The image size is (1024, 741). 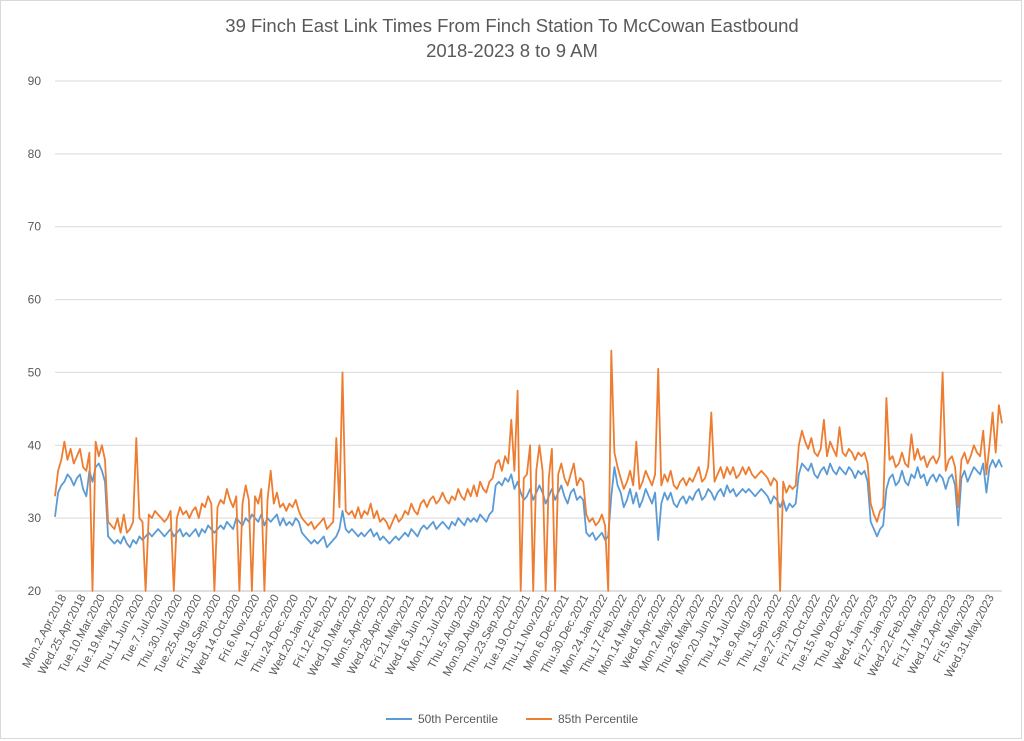 What do you see at coordinates (512, 50) in the screenshot?
I see `chart-subtitle: 2018-2023 8 to 9 AM` at bounding box center [512, 50].